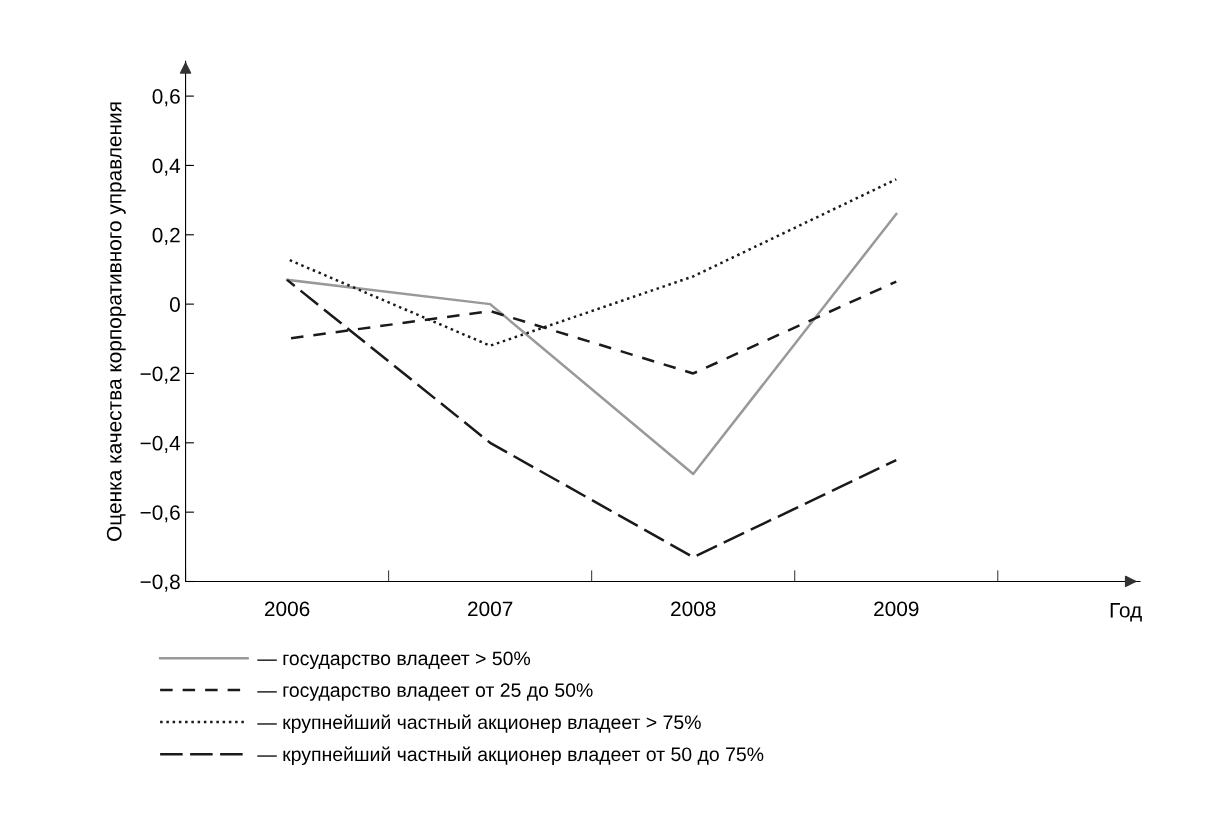 This screenshot has height=819, width=1205. I want to click on legend-label: — государство владеет > 50%, so click(394, 660).